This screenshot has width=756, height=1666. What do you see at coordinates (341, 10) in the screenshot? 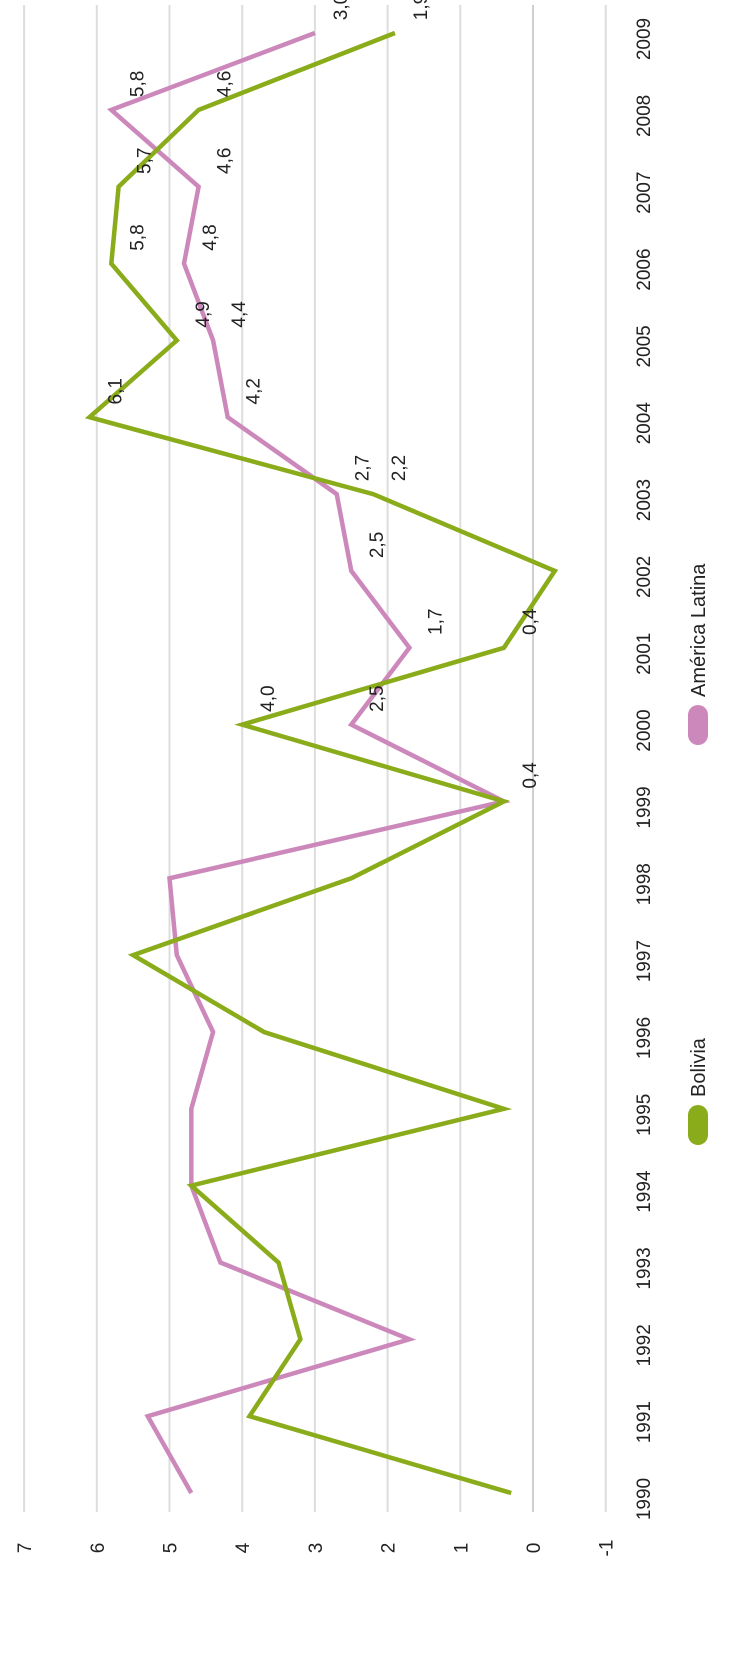
I see `data-label: 3,0` at bounding box center [341, 10].